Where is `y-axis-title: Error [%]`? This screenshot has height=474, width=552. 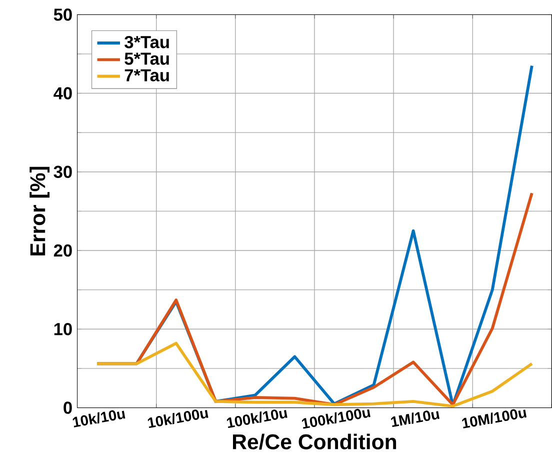
y-axis-title: Error [%] is located at coordinates (40, 211).